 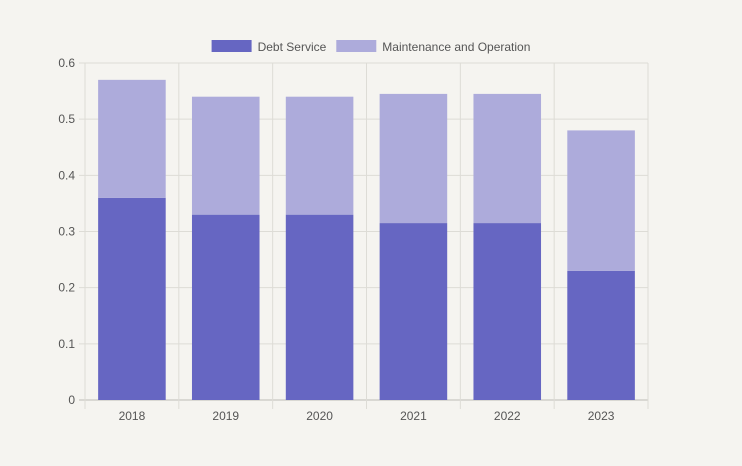 What do you see at coordinates (225, 155) in the screenshot?
I see `bar-maintenance-and-operation-2019` at bounding box center [225, 155].